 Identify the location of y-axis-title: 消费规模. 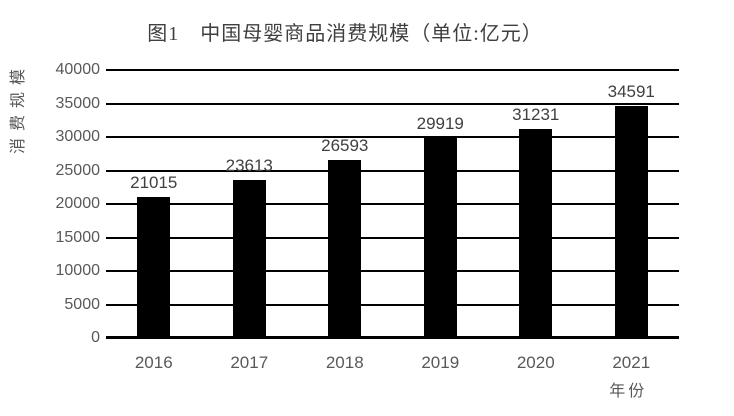
(18, 108).